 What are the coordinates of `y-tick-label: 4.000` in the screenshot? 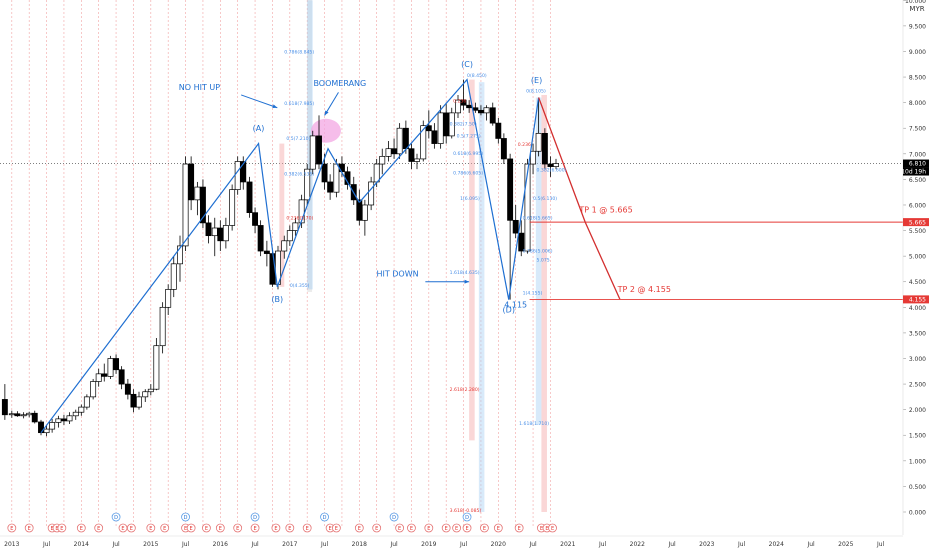 It's located at (917, 308).